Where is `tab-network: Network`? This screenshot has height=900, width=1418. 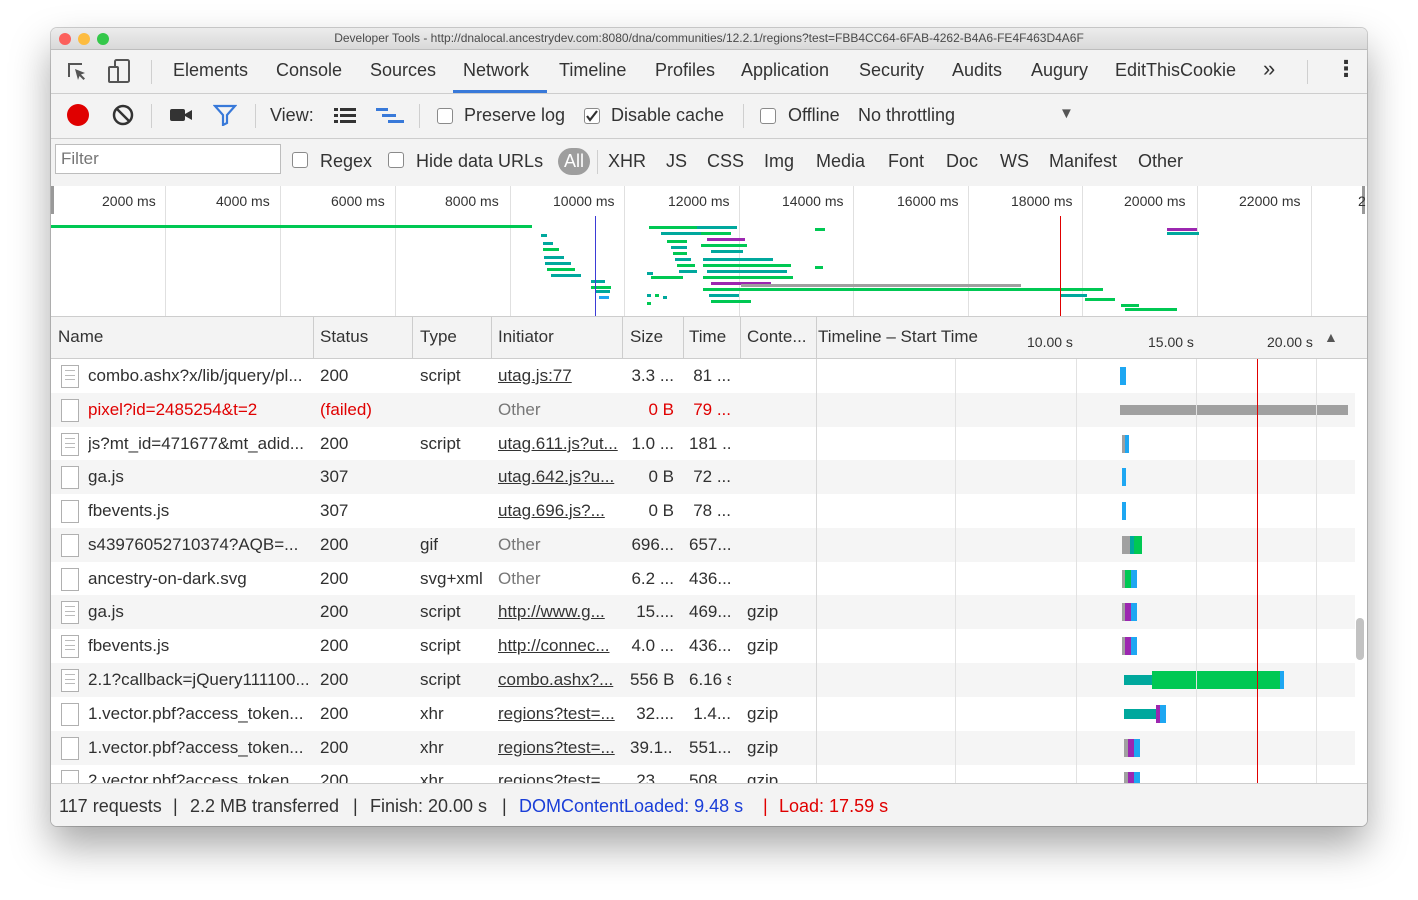 tab-network: Network is located at coordinates (496, 70).